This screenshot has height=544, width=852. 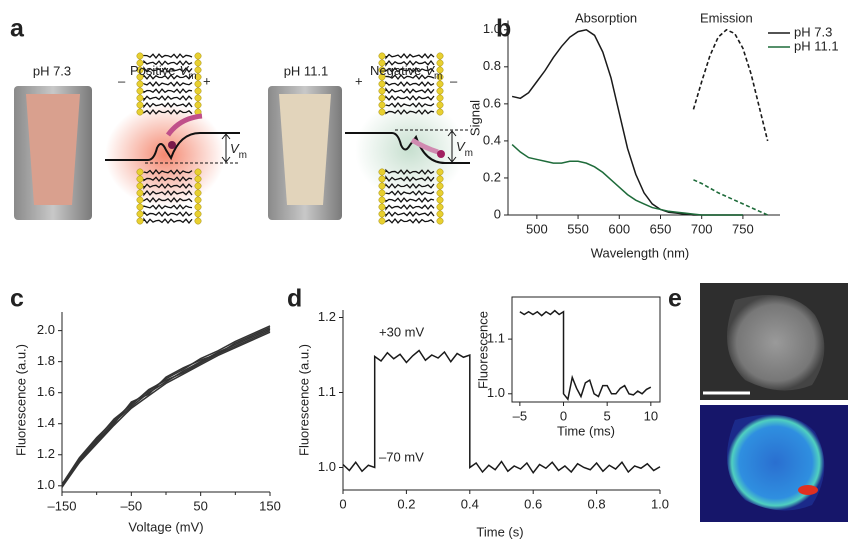 I want to click on annotation: Absorption, so click(x=606, y=17).